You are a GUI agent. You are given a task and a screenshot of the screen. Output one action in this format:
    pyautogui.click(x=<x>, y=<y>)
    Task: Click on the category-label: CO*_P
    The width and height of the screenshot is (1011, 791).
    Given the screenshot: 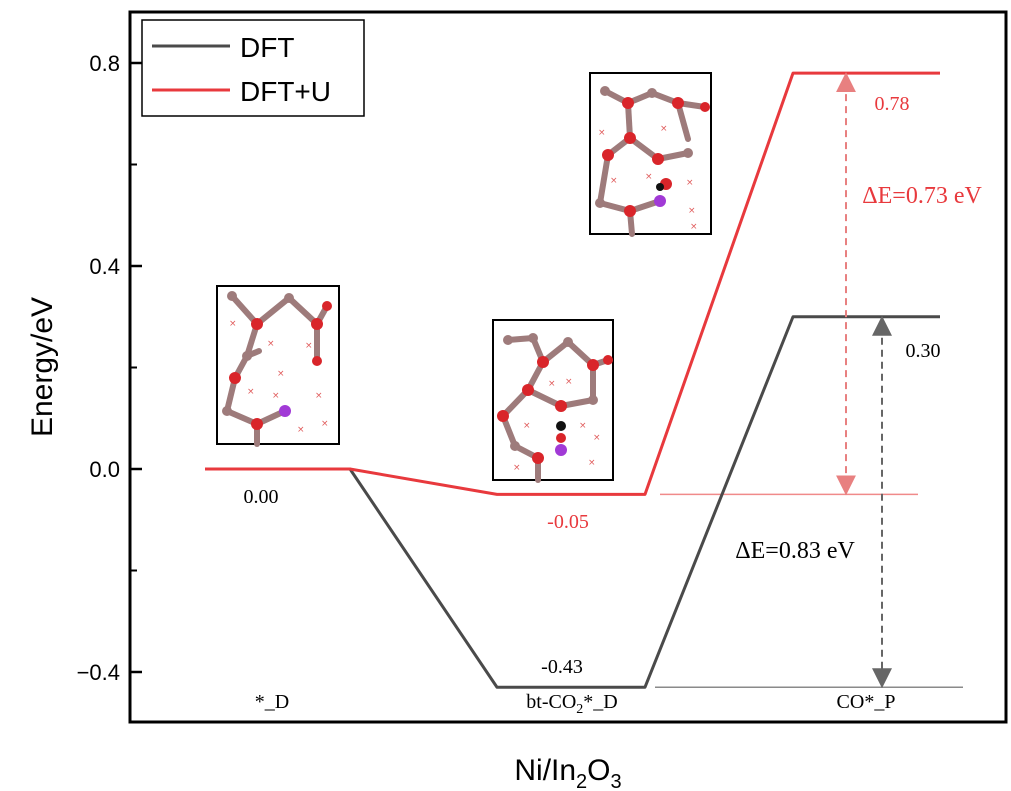 What is the action you would take?
    pyautogui.click(x=866, y=702)
    